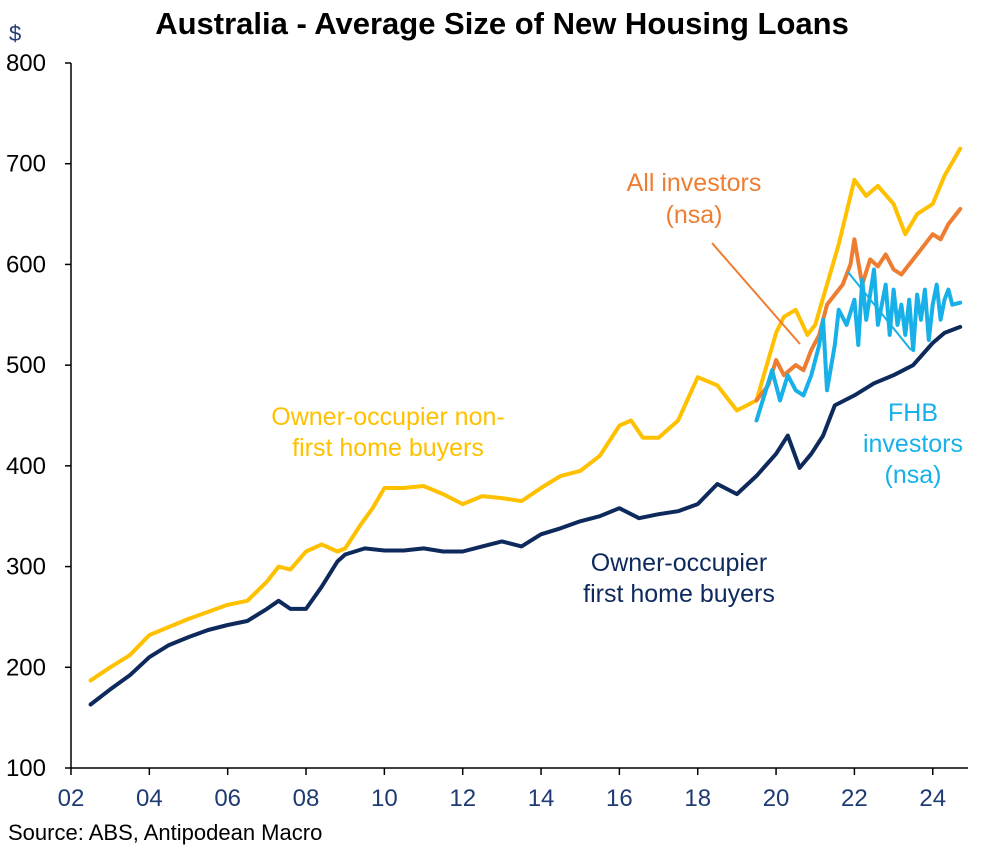 This screenshot has width=995, height=848. I want to click on series-all-investors, so click(858, 305).